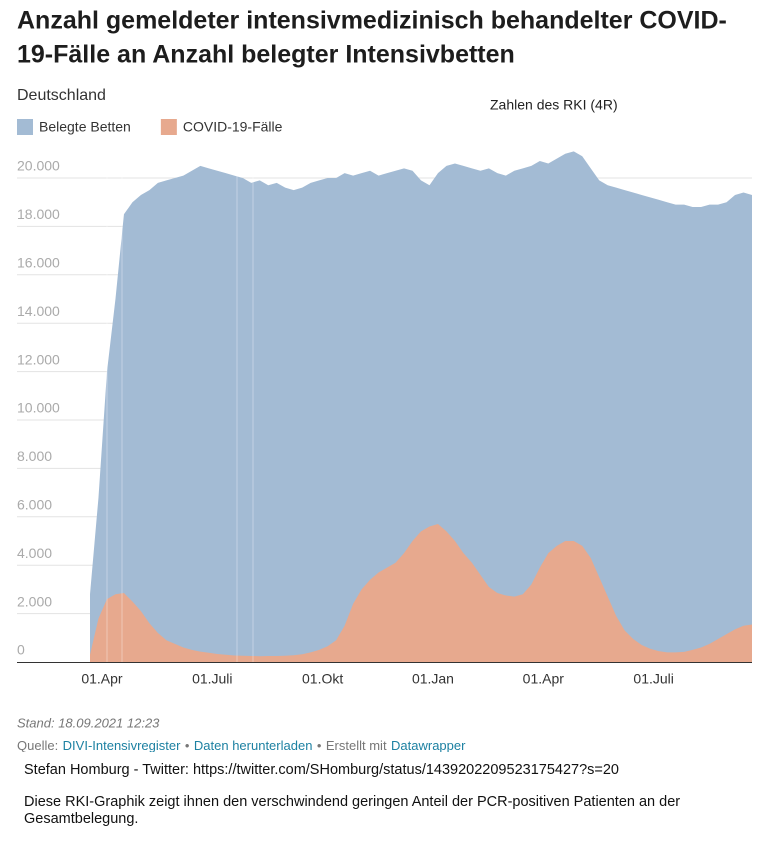 This screenshot has height=848, width=770. I want to click on y-tick-label: 0, so click(21, 650).